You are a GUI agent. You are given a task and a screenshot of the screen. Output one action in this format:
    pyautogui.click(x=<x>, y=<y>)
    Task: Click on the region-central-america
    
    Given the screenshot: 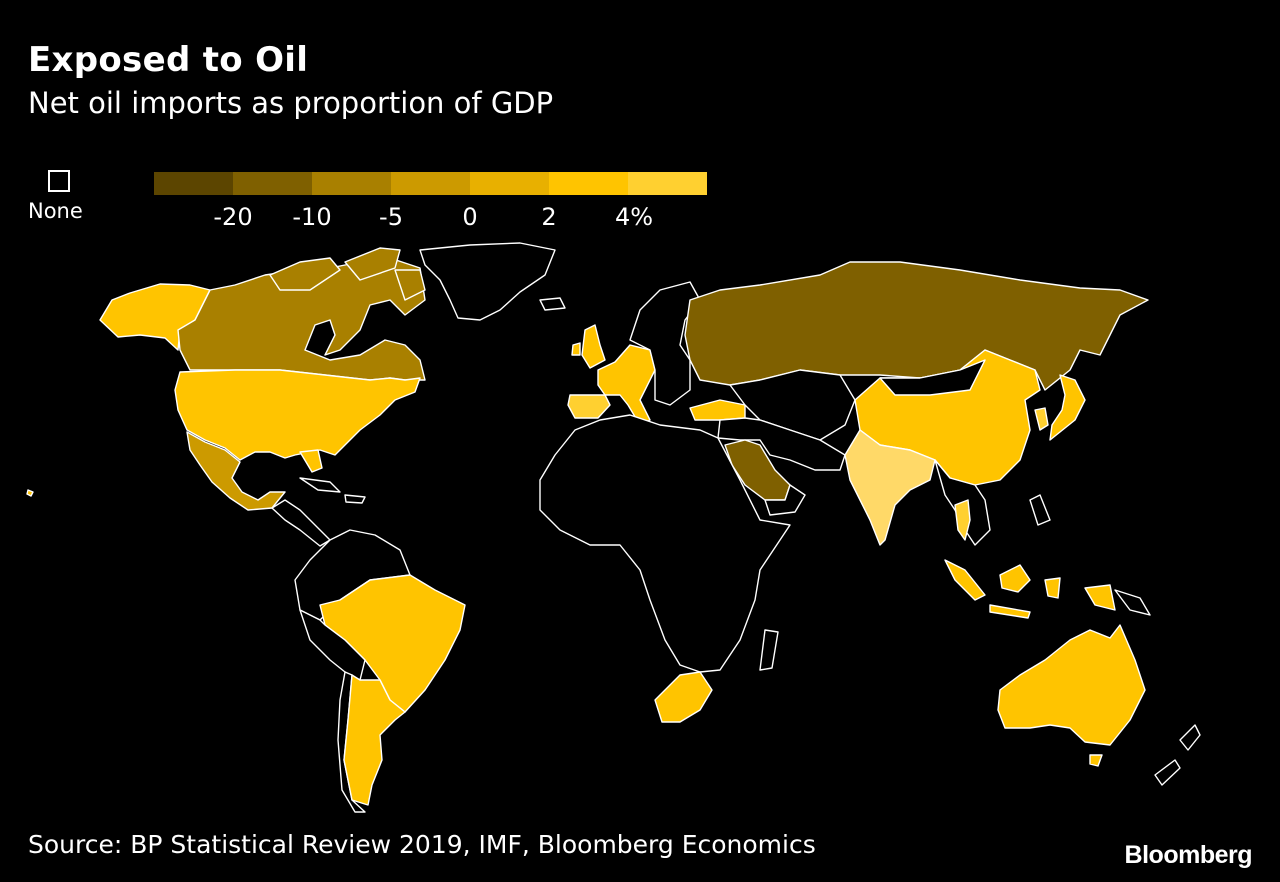 What is the action you would take?
    pyautogui.click(x=301, y=523)
    